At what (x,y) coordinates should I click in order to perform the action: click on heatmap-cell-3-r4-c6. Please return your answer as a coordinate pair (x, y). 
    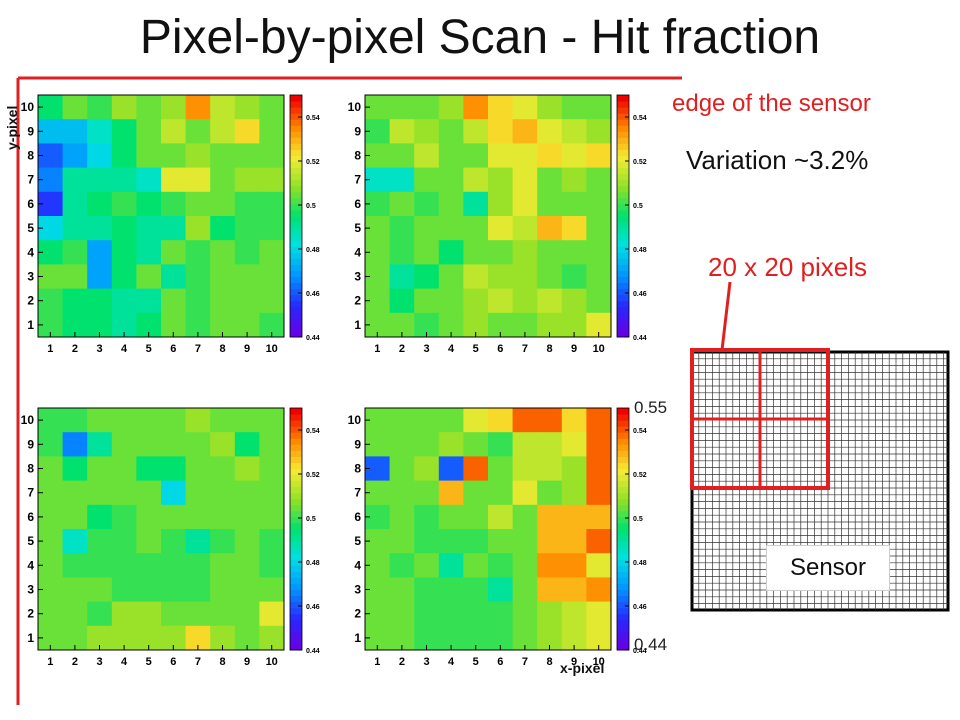
    Looking at the image, I should click on (525, 517).